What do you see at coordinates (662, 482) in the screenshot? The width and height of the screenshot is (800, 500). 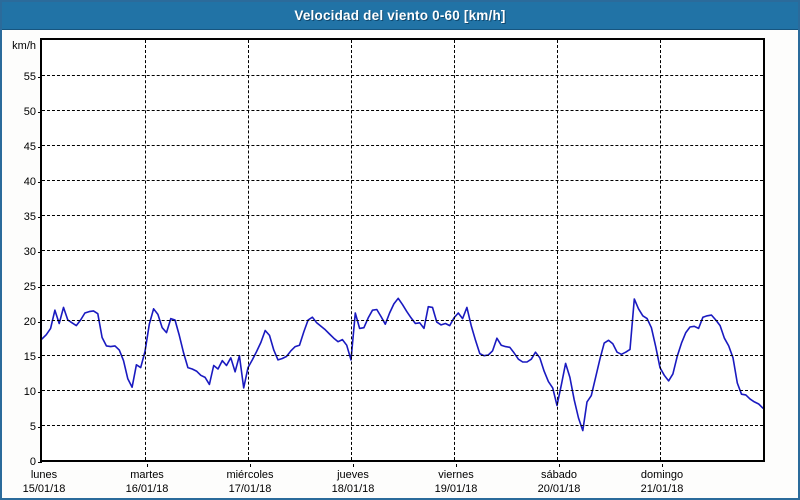 I see `day-label: domingo 21/01/18` at bounding box center [662, 482].